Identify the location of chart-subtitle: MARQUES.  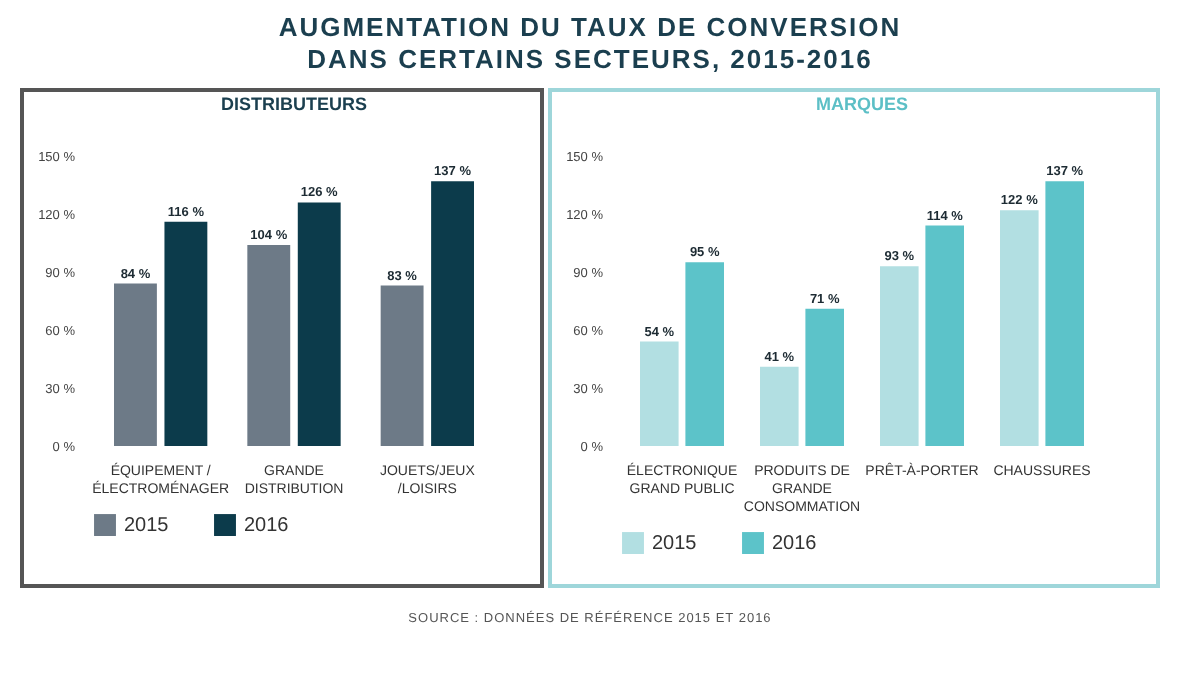
(862, 104).